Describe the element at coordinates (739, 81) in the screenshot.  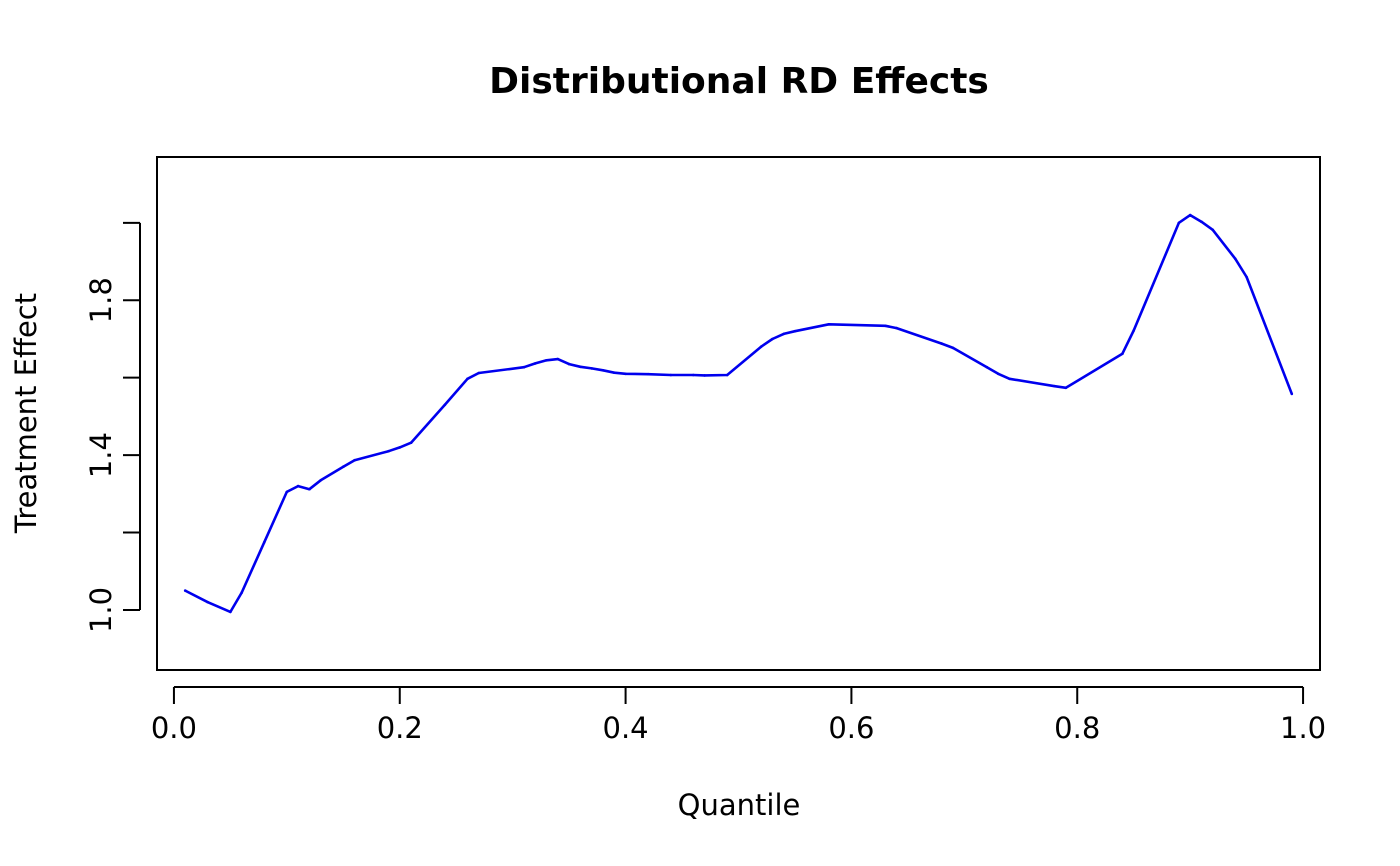
I see `chart-title: Distributional RD Effects` at that location.